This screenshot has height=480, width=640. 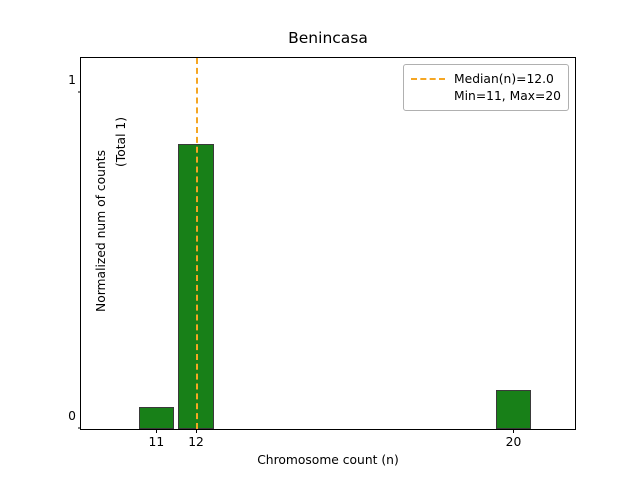 What do you see at coordinates (72, 79) in the screenshot?
I see `y-tick-label: 1` at bounding box center [72, 79].